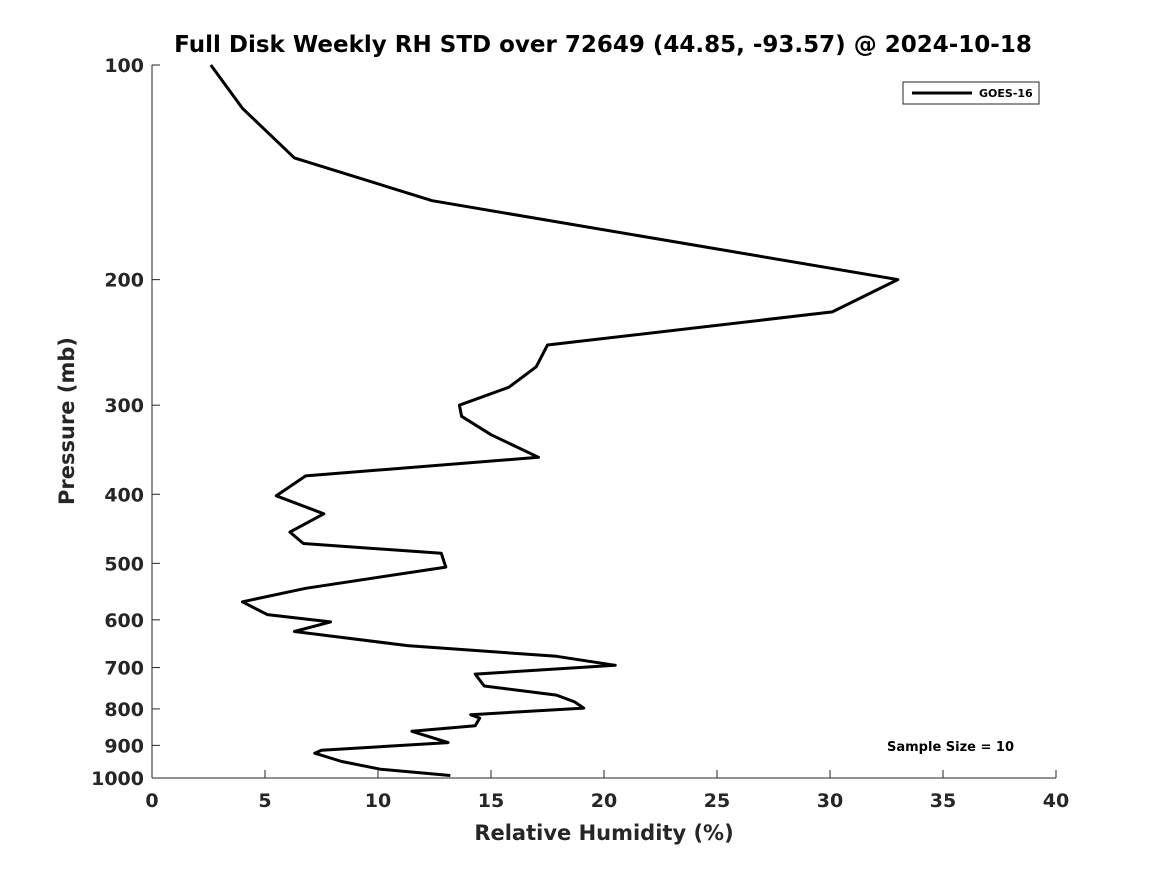 The height and width of the screenshot is (875, 1167). What do you see at coordinates (264, 801) in the screenshot?
I see `x-tick-label: 5` at bounding box center [264, 801].